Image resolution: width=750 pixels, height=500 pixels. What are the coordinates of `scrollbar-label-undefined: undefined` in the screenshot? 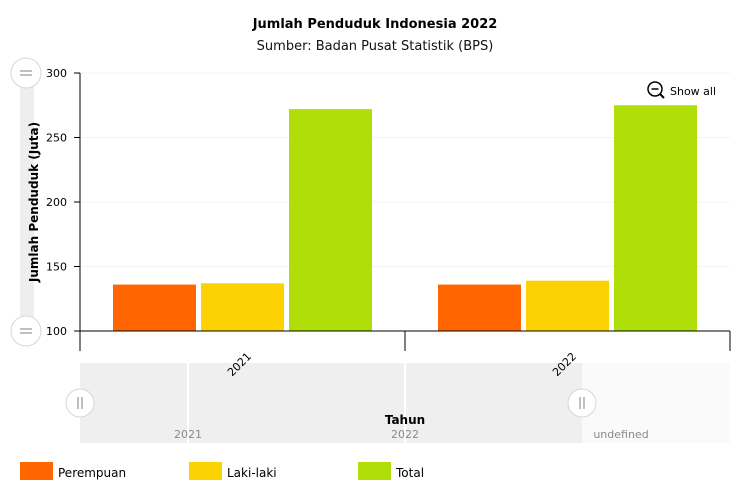 It's located at (620, 434).